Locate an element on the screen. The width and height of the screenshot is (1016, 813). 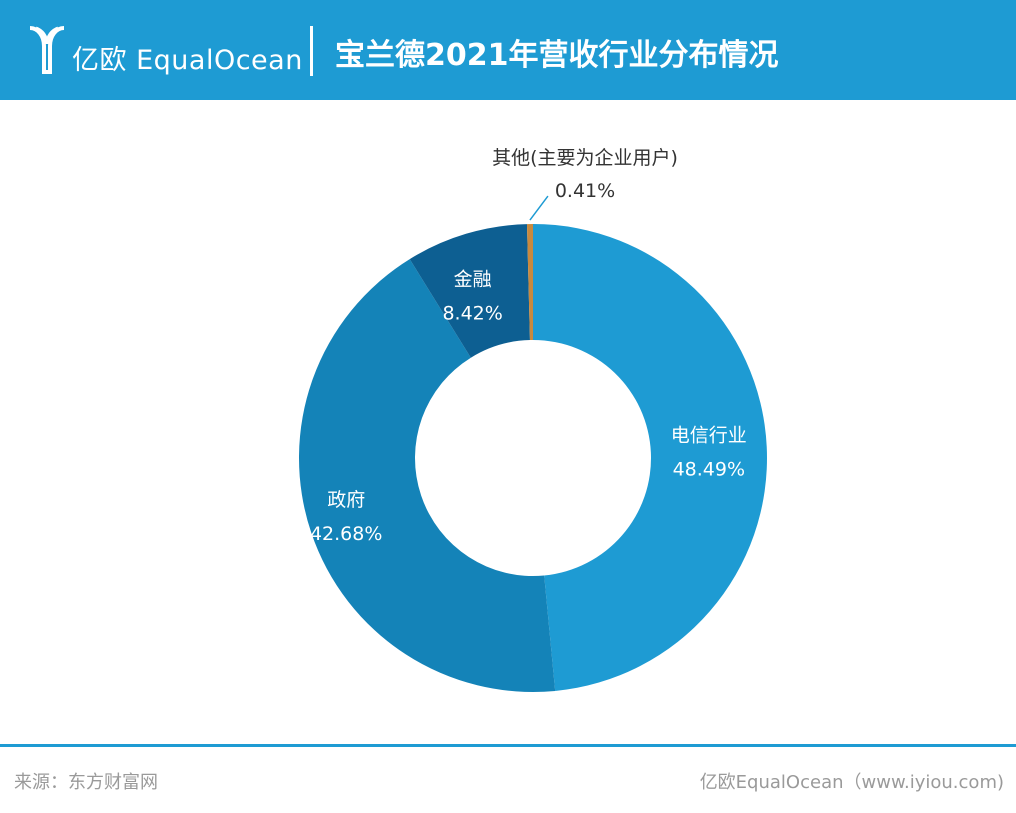
slice-category-label: 其他(主要为企业用户) is located at coordinates (585, 158).